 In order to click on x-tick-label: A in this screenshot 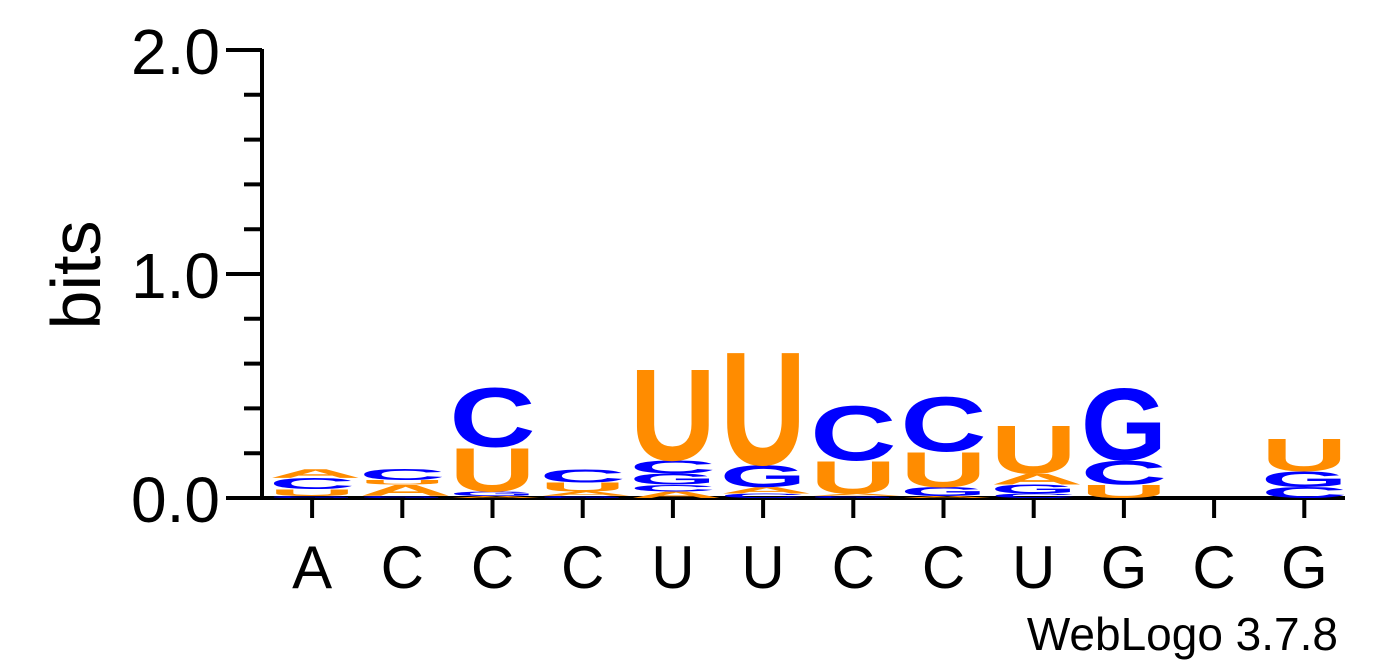, I will do `click(312, 567)`.